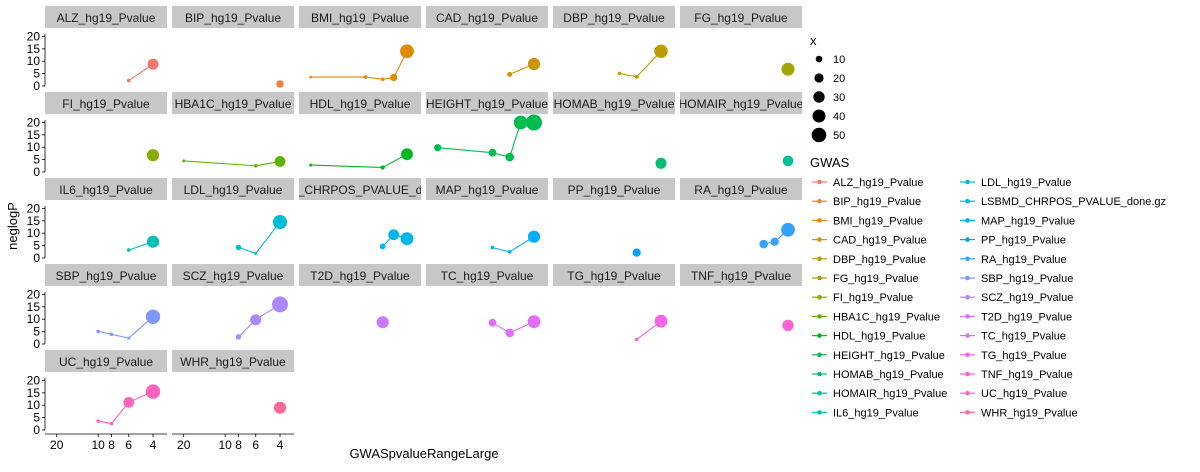 Image resolution: width=1200 pixels, height=472 pixels. Describe the element at coordinates (184, 445) in the screenshot. I see `x-tick-label: 20` at that location.